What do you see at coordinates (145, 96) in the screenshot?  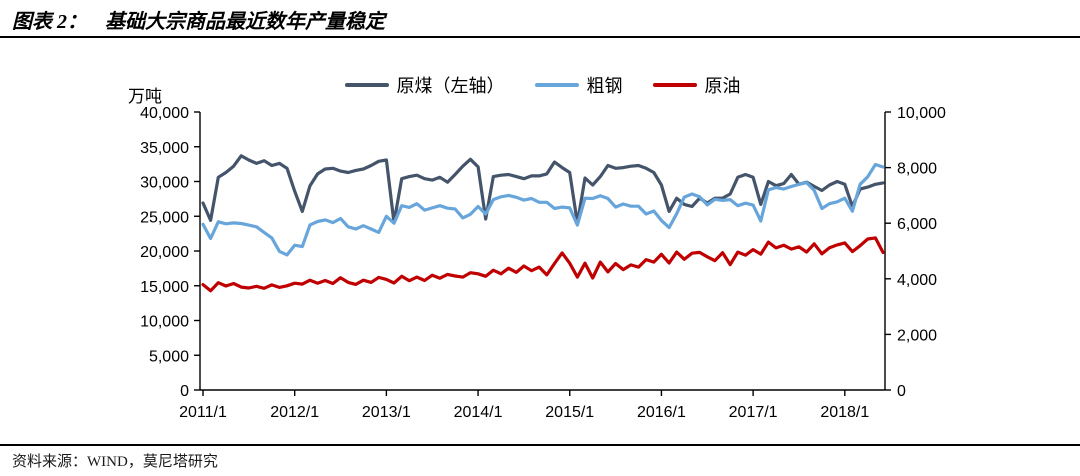 I see `left-axis-unit-label: 万吨` at bounding box center [145, 96].